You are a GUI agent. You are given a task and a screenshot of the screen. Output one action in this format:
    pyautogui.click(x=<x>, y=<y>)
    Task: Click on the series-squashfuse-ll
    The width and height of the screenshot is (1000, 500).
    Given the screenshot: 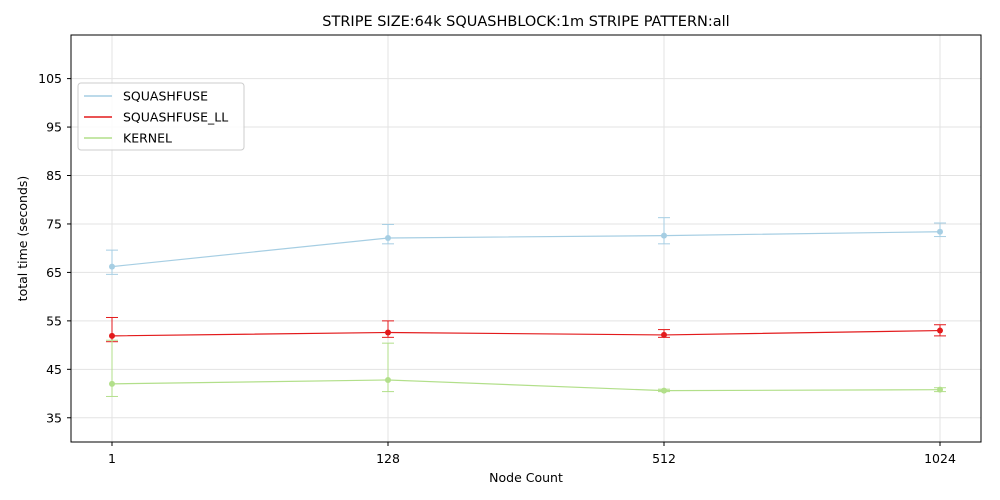 What is the action you would take?
    pyautogui.click(x=526, y=329)
    